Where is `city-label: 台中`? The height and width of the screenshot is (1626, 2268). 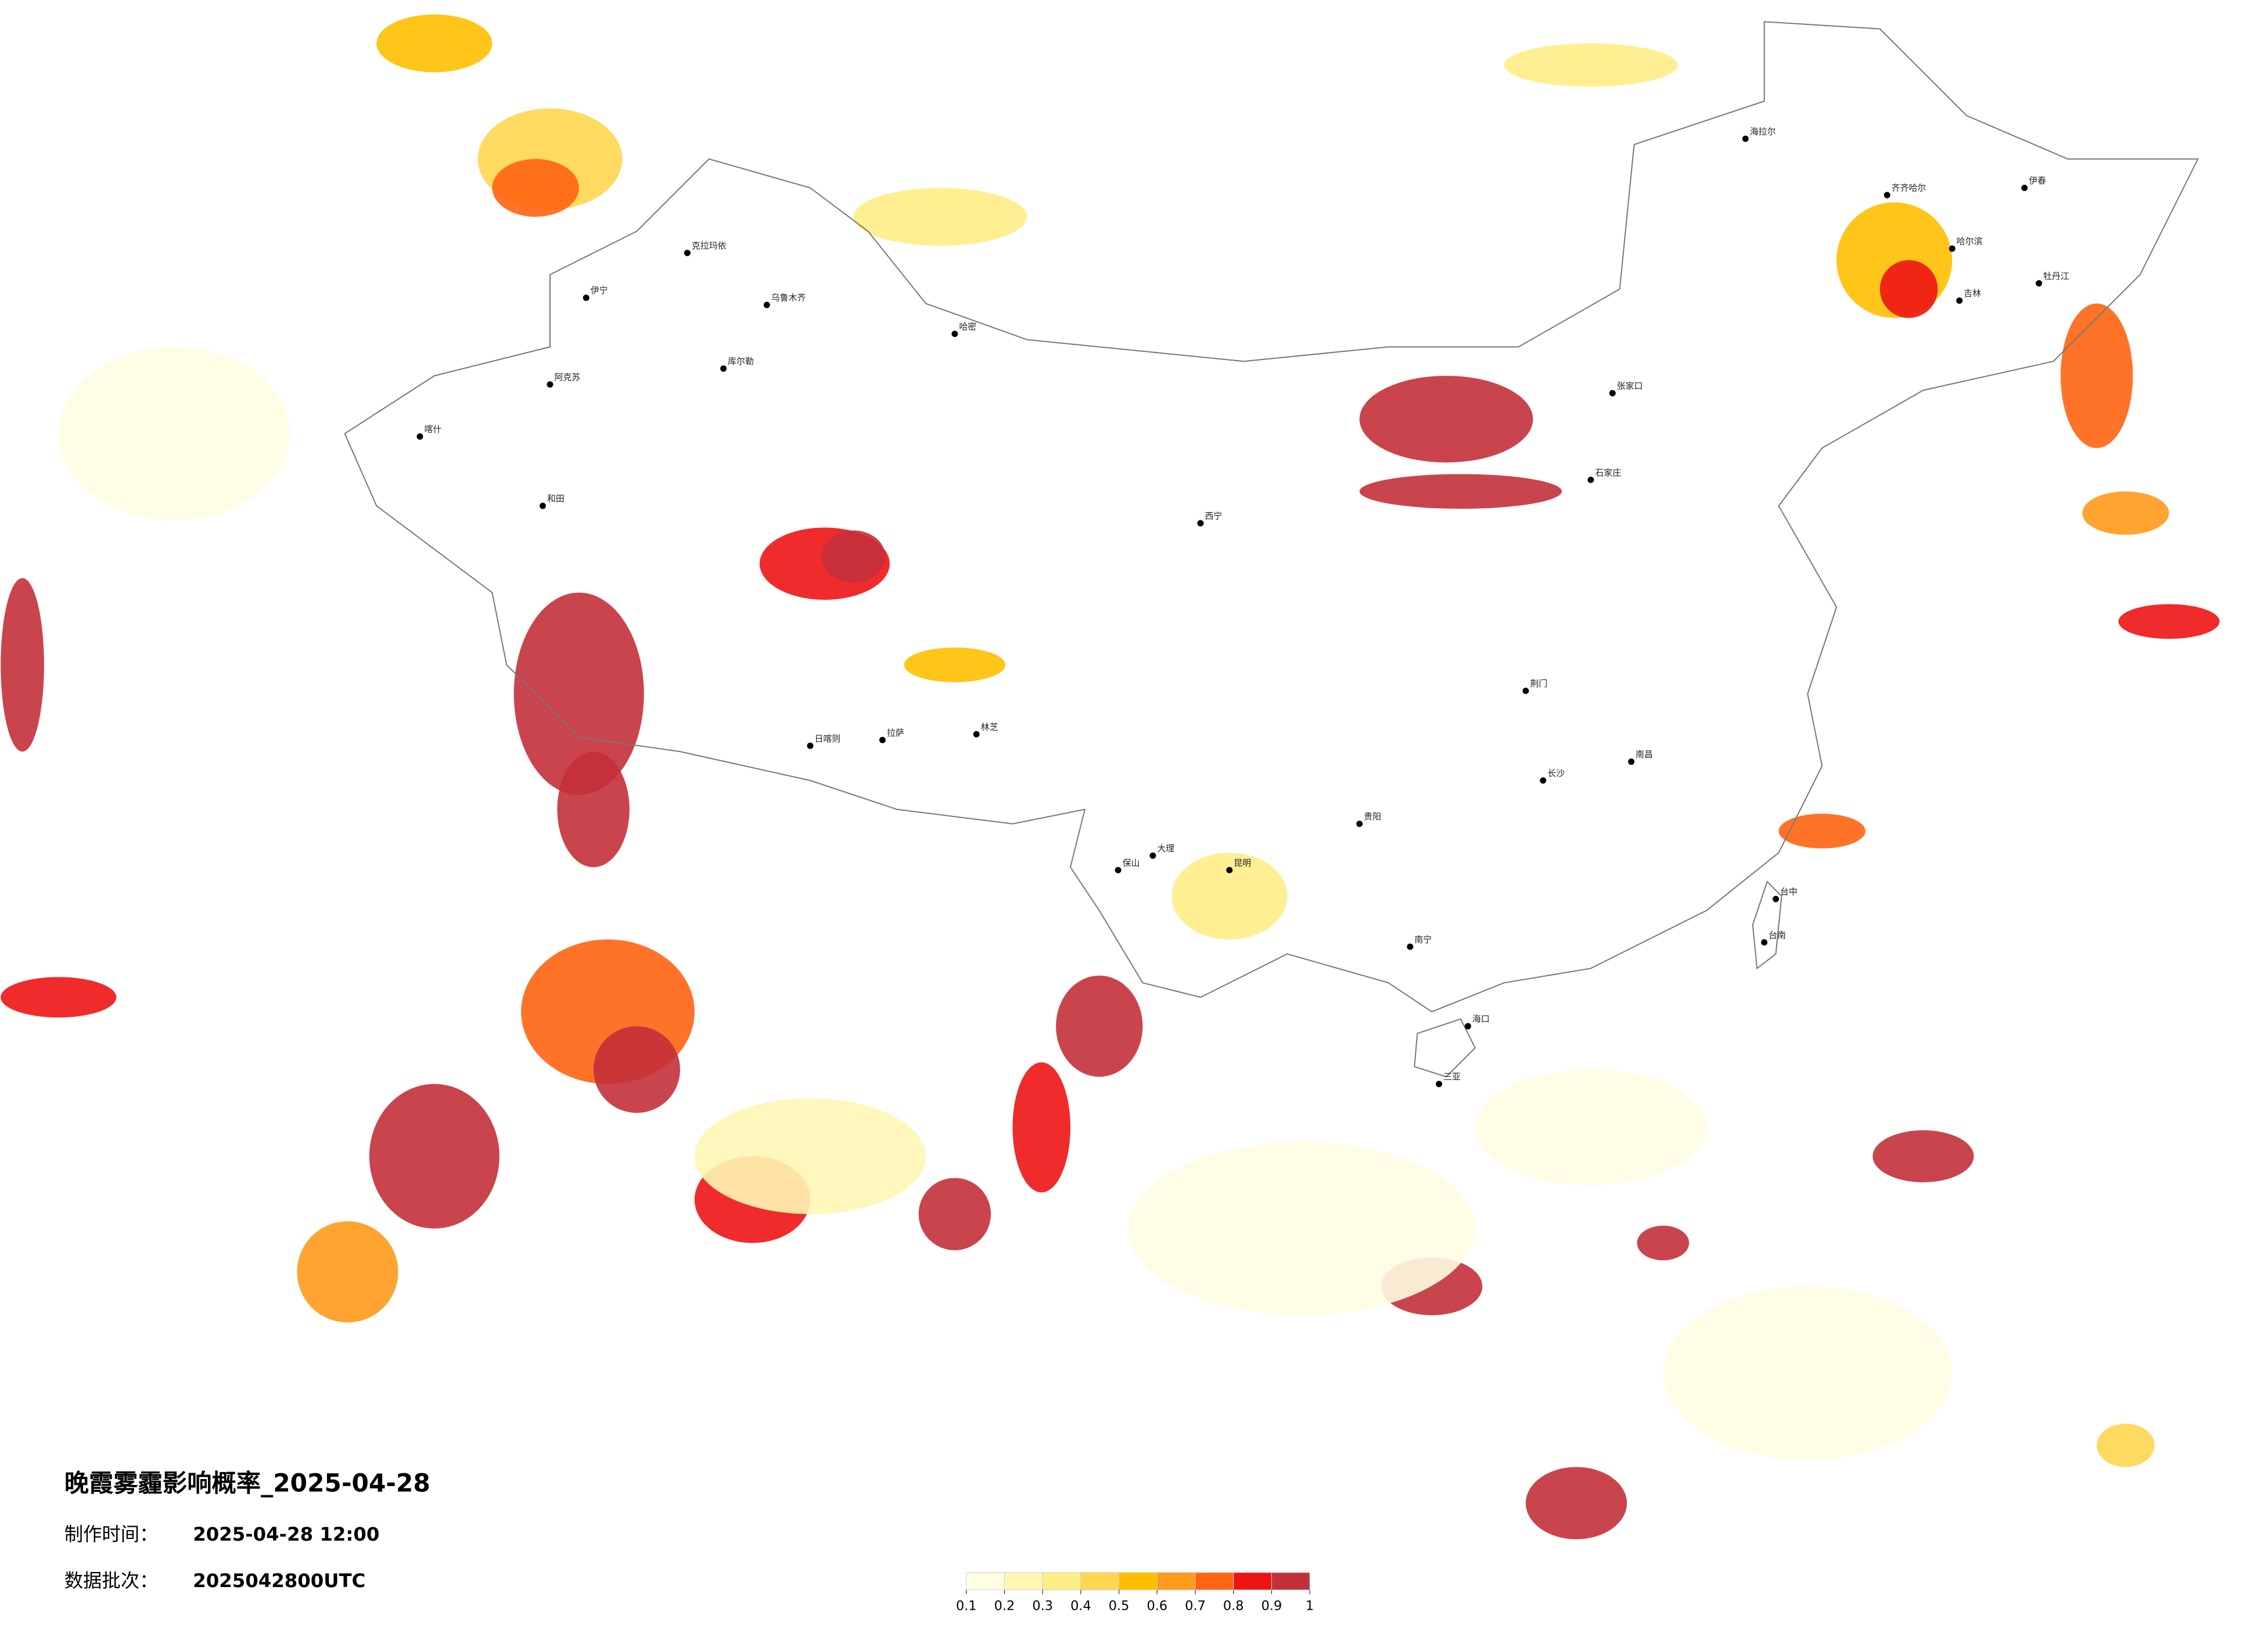
city-label: 台中 is located at coordinates (1789, 892).